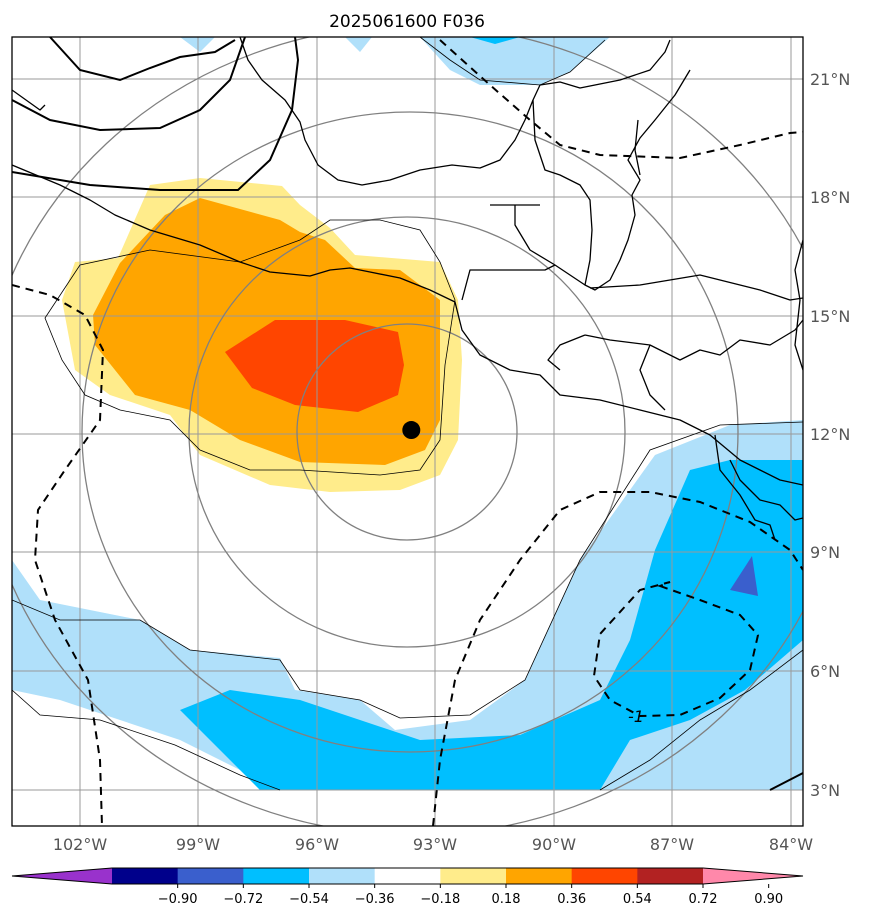 Image resolution: width=873 pixels, height=924 pixels. Describe the element at coordinates (309, 899) in the screenshot. I see `colorbar-tick-label: −0.54` at that location.